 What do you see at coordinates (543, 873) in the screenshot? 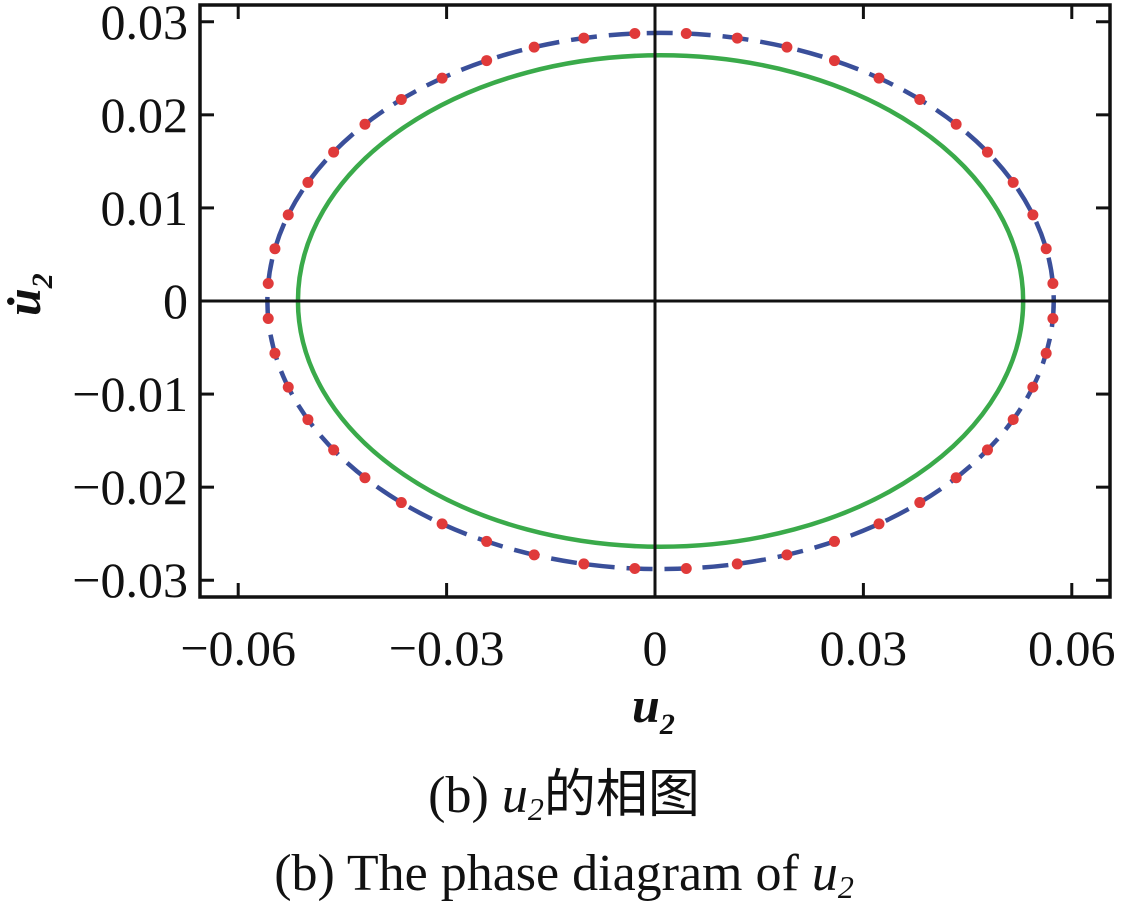
I see `caption-en-prefix: (b) The phase diagram of` at bounding box center [543, 873].